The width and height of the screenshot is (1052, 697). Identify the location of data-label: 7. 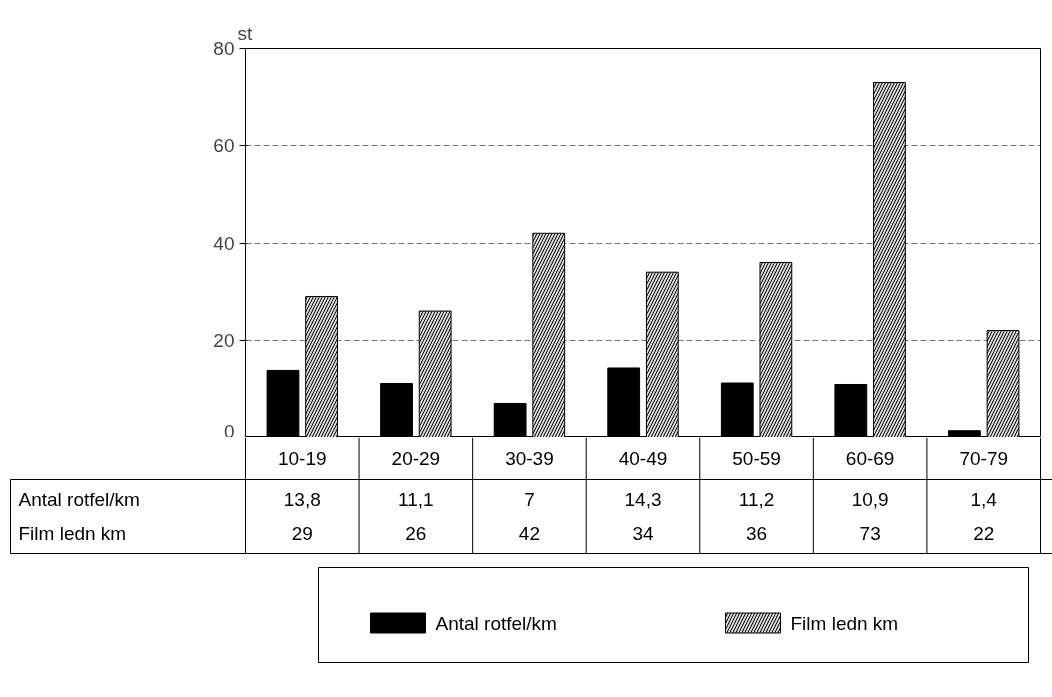
(529, 499).